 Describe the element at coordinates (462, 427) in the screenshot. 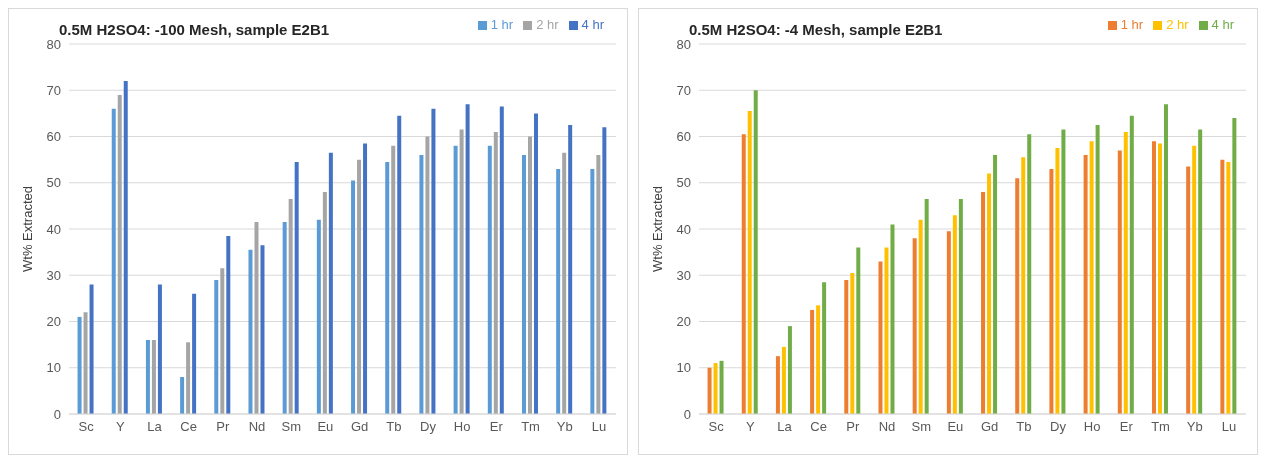

I see `x-tick-label: Ho` at that location.